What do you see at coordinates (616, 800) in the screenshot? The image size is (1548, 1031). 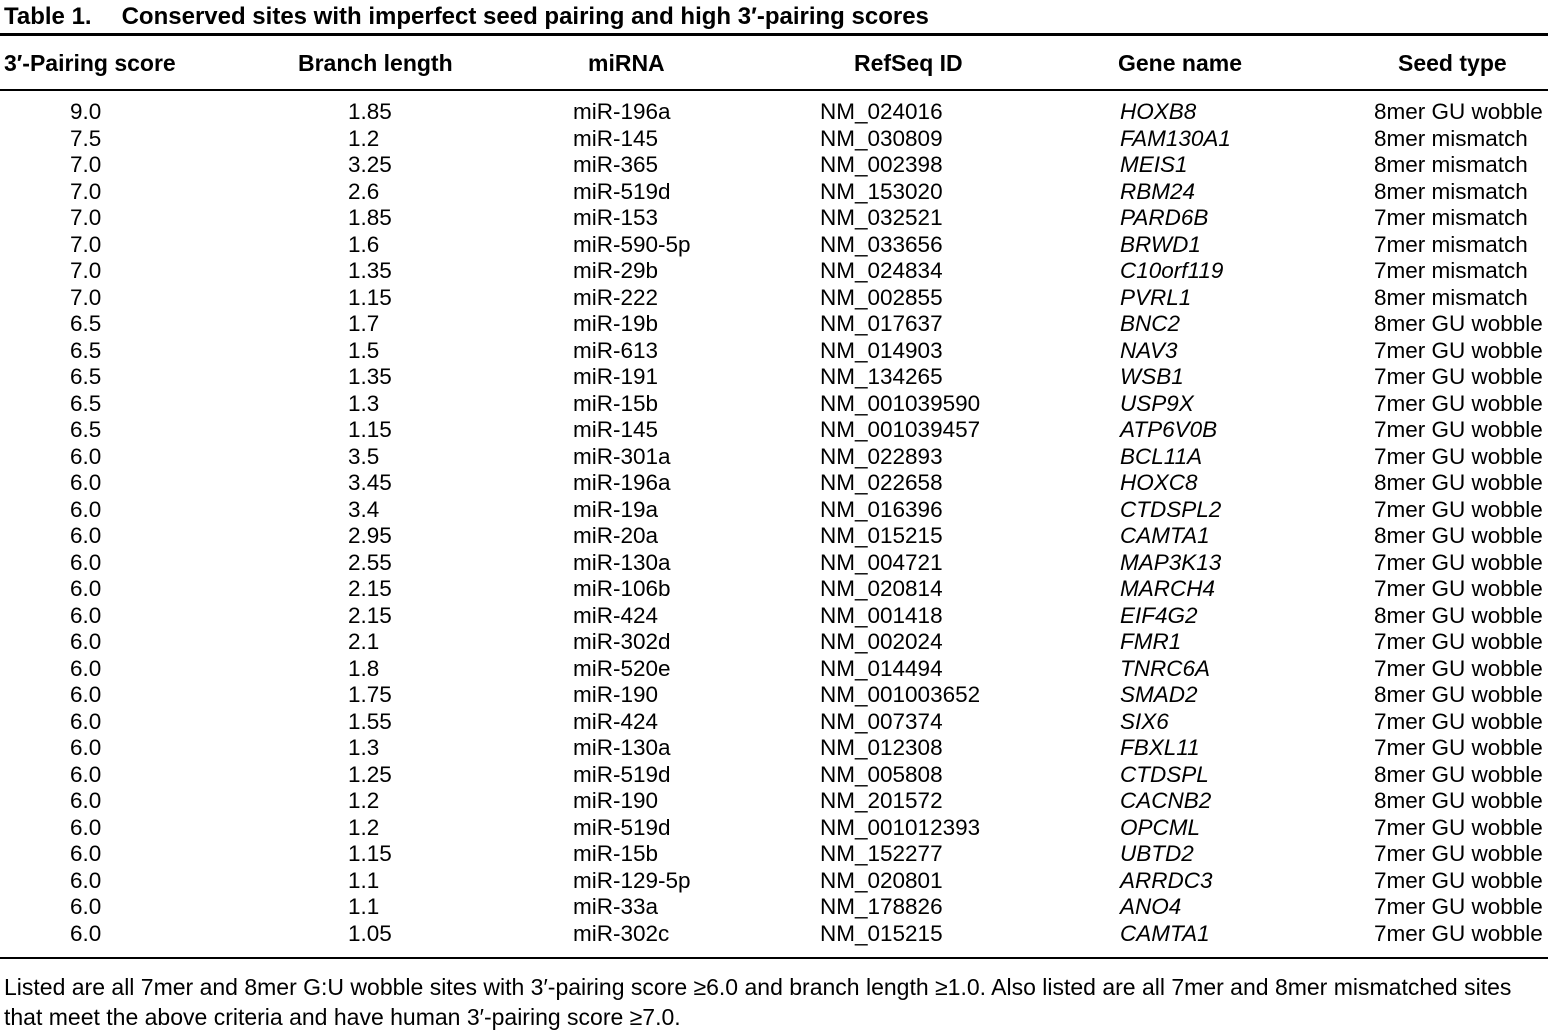 I see `table-cell: miR-190` at bounding box center [616, 800].